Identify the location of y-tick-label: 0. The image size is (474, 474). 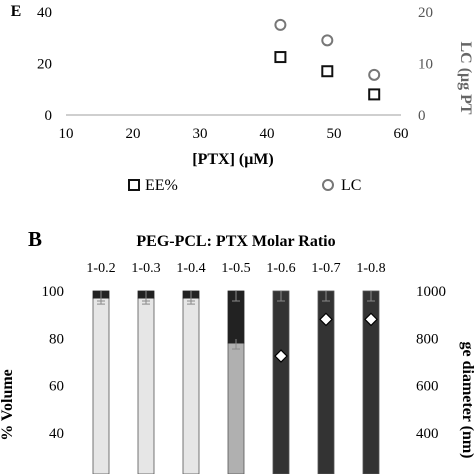
(49, 116).